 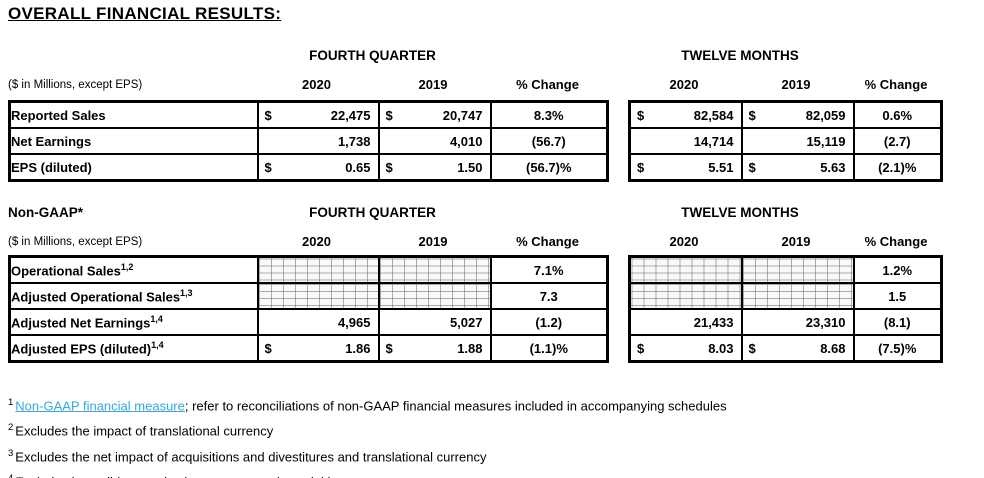 I want to click on gaap-fq-2019-colhead: 2019, so click(x=433, y=84).